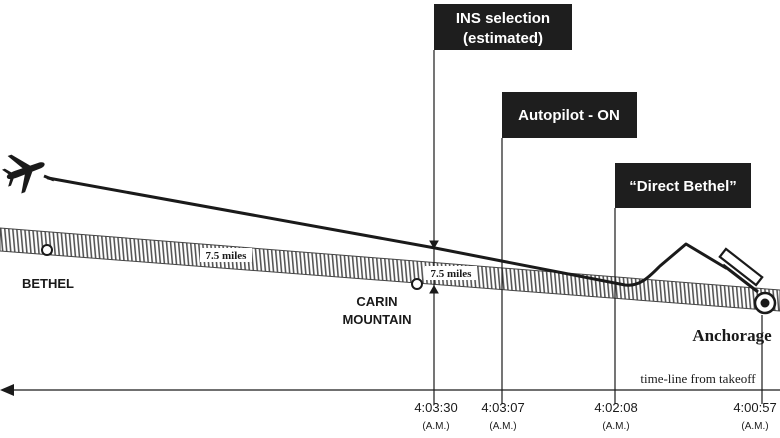  What do you see at coordinates (754, 407) in the screenshot?
I see `time-label-takeoff: 4:00:57` at bounding box center [754, 407].